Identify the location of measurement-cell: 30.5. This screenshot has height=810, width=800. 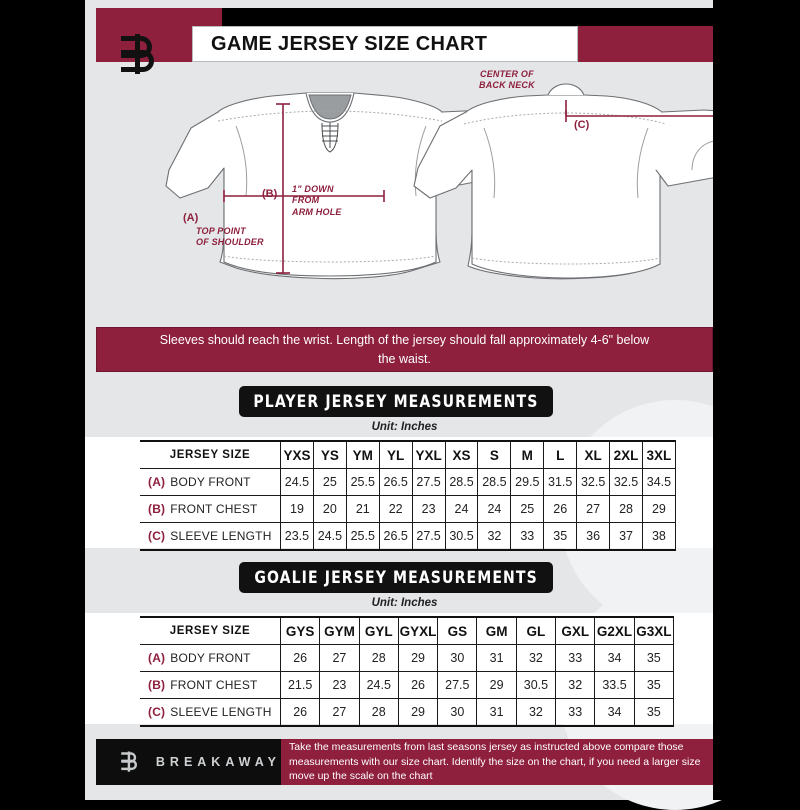
(536, 685).